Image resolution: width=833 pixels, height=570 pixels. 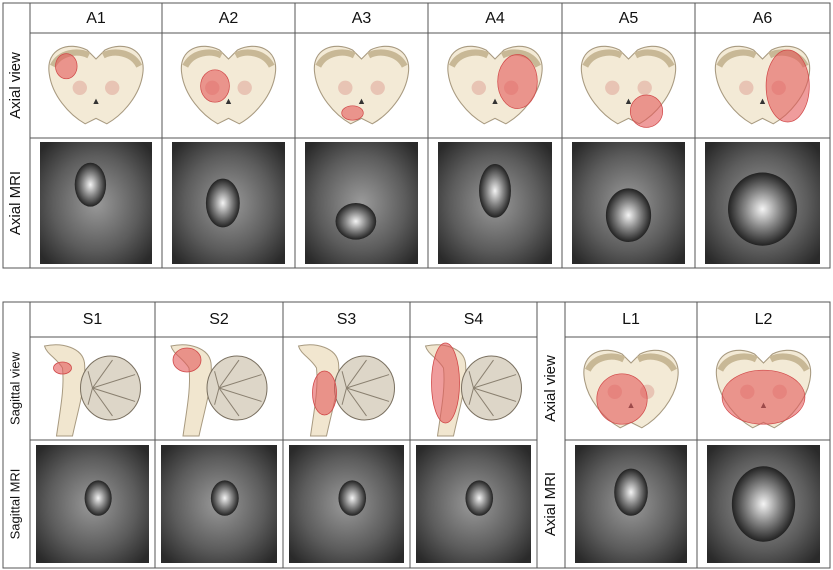 I want to click on column-label: L1, so click(x=631, y=319).